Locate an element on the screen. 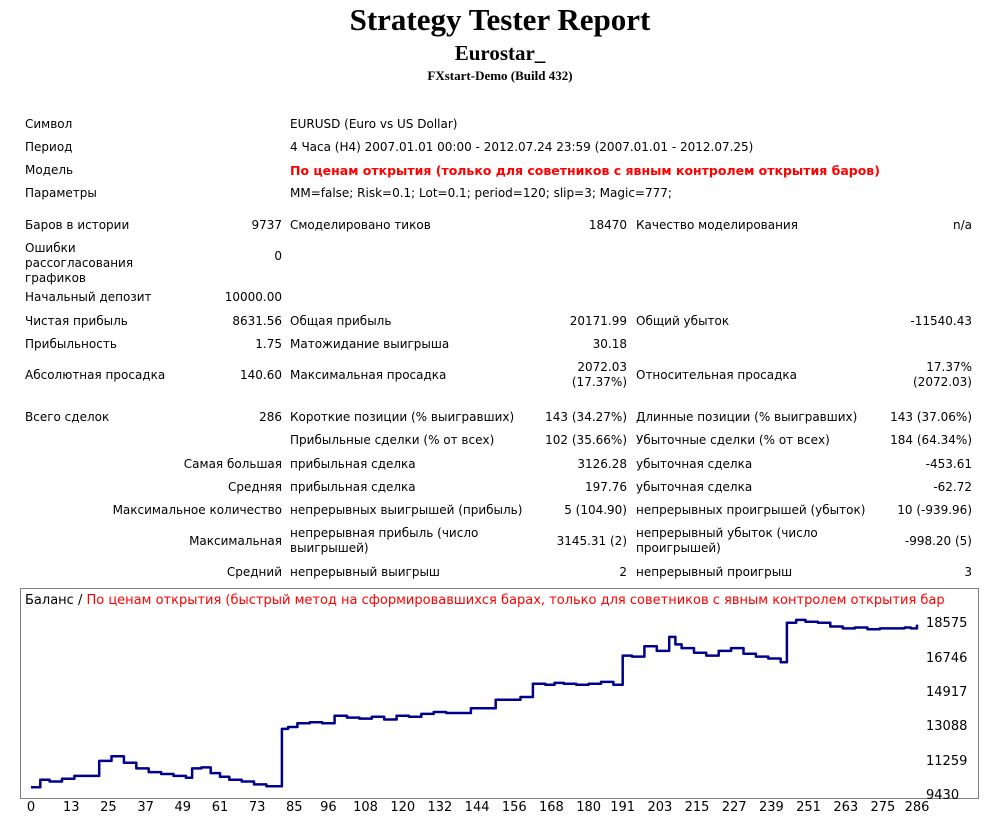 Image resolution: width=1000 pixels, height=820 pixels. profit-factor-value: 1.75 is located at coordinates (268, 344).